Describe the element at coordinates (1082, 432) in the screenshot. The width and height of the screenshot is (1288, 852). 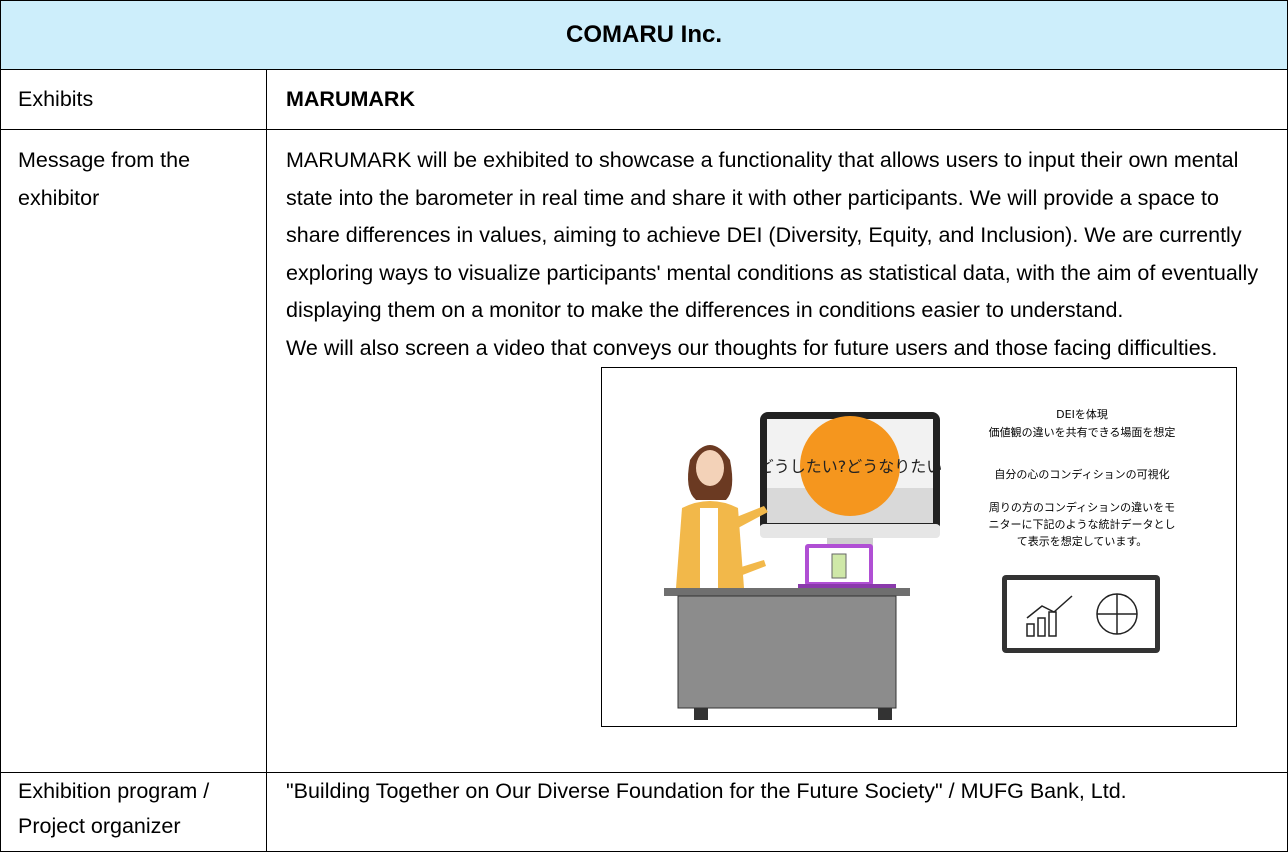
I see `caption: 価値観の違いを共有できる場面を想定` at that location.